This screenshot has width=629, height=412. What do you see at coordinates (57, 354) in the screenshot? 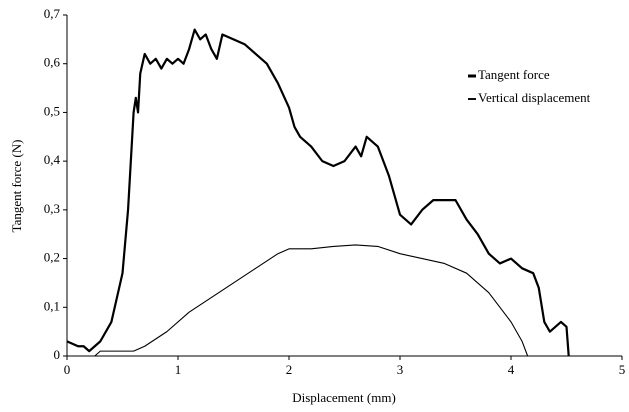
I see `y-tick-label: 0` at bounding box center [57, 354].